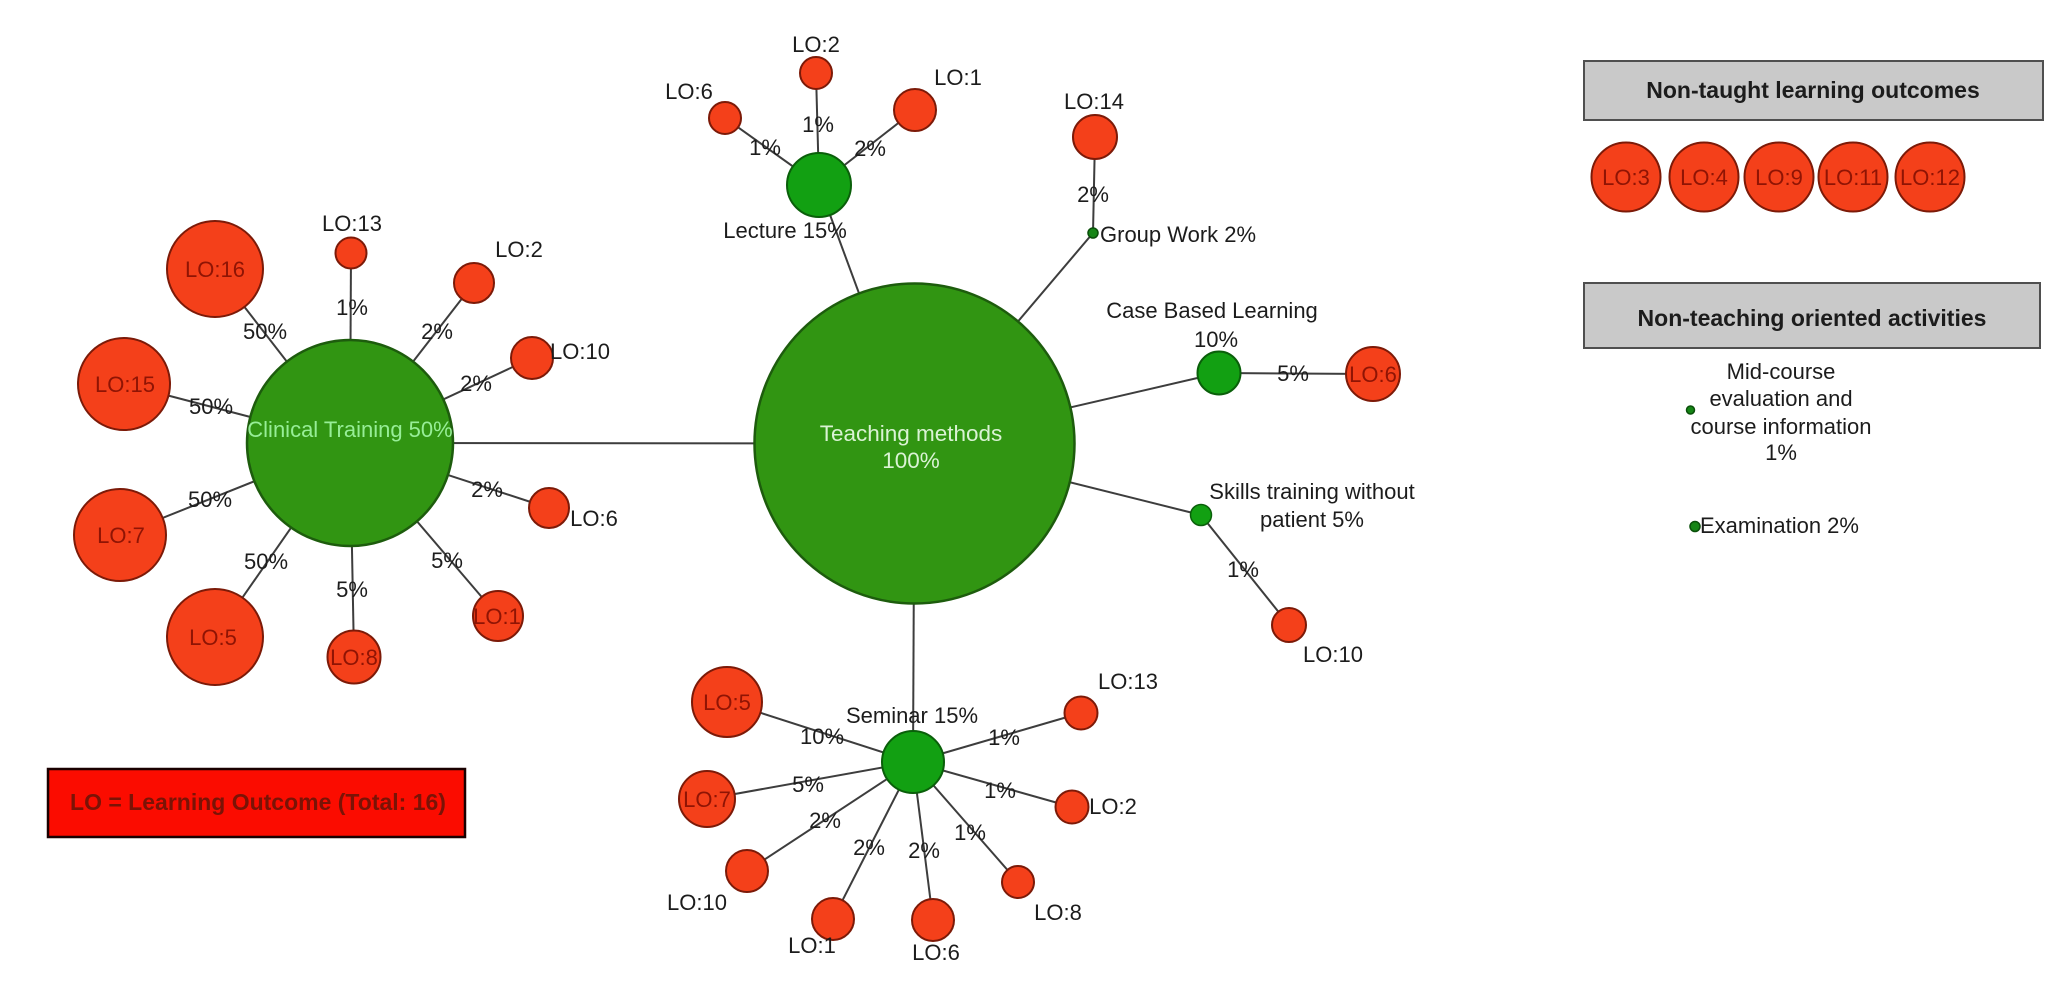  Describe the element at coordinates (912, 715) in the screenshot. I see `svg-text: Seminar 15%` at that location.